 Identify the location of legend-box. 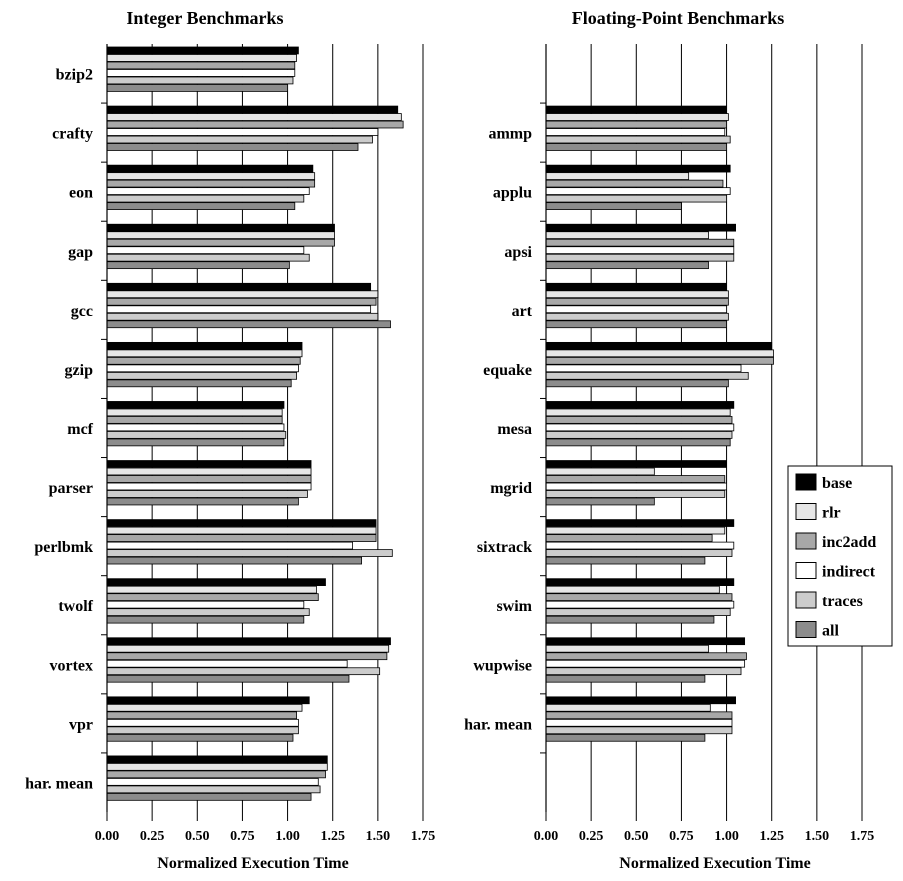
(840, 556).